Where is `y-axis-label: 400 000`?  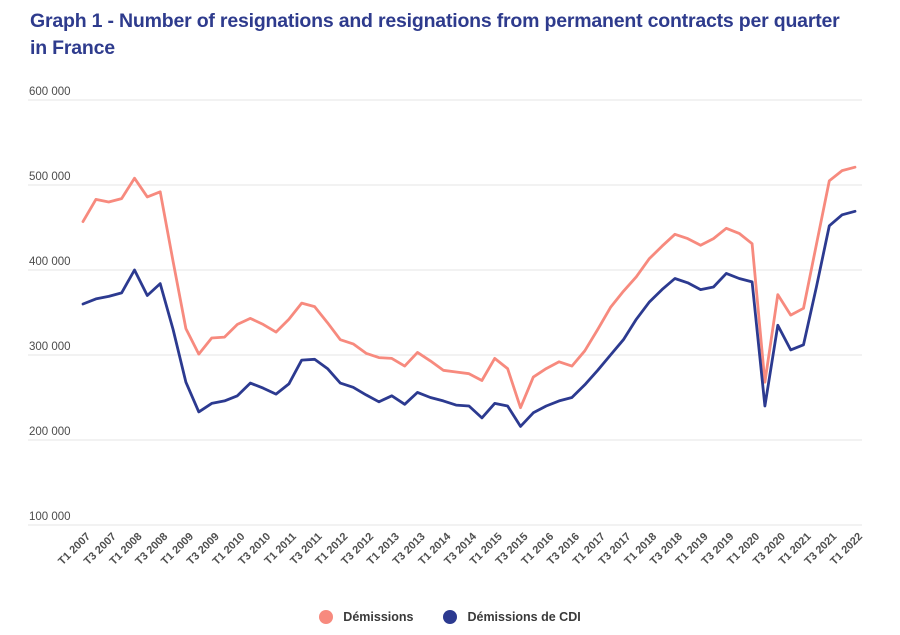 y-axis-label: 400 000 is located at coordinates (50, 262).